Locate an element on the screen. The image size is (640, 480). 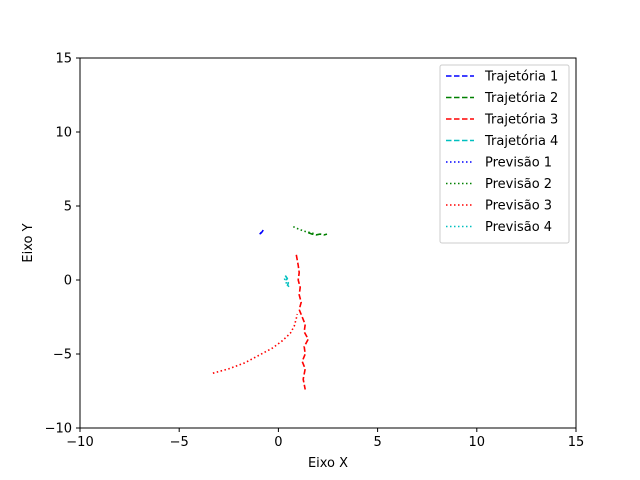
legend-entry: Trajetória 1 is located at coordinates (521, 77).